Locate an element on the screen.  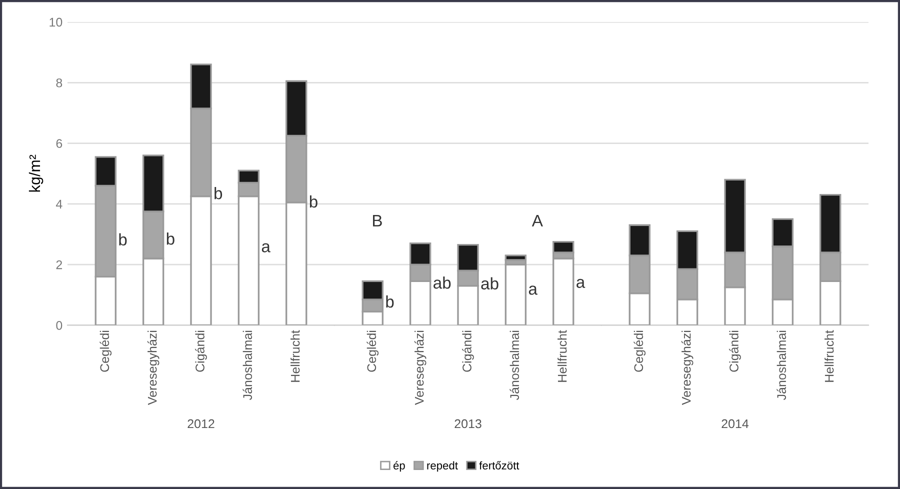
x-axis-title: 2013 is located at coordinates (468, 423).